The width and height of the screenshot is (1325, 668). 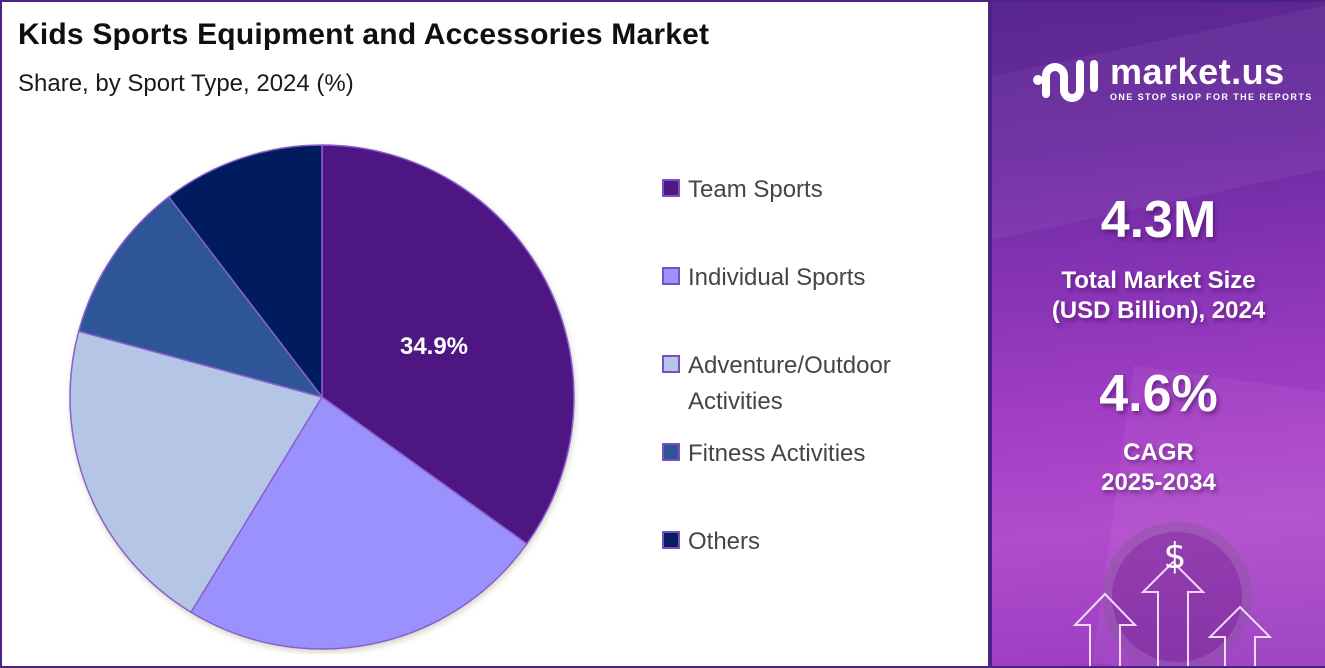 What do you see at coordinates (196, 472) in the screenshot?
I see `pie-slice-adventure-outdoor` at bounding box center [196, 472].